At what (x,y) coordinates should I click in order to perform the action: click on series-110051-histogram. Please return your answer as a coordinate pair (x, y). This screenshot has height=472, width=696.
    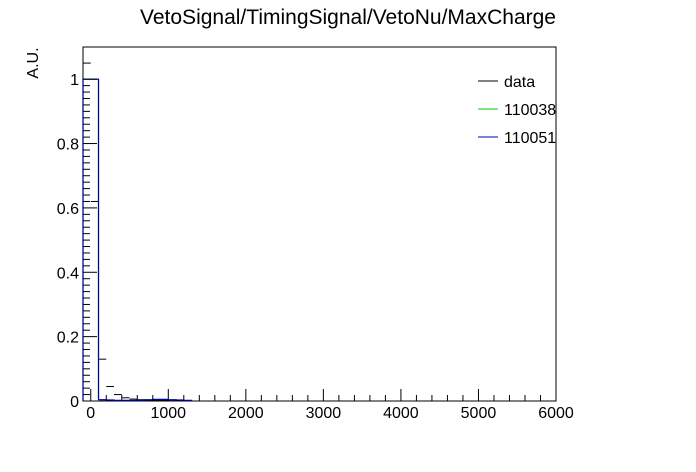
    Looking at the image, I should click on (137, 239).